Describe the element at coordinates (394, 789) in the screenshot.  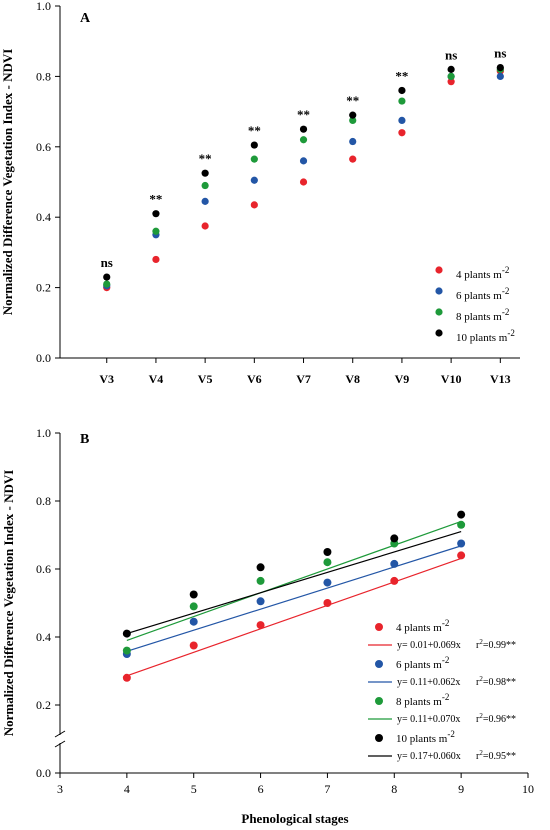
I see `panel-b-x-tick-label: 8` at that location.